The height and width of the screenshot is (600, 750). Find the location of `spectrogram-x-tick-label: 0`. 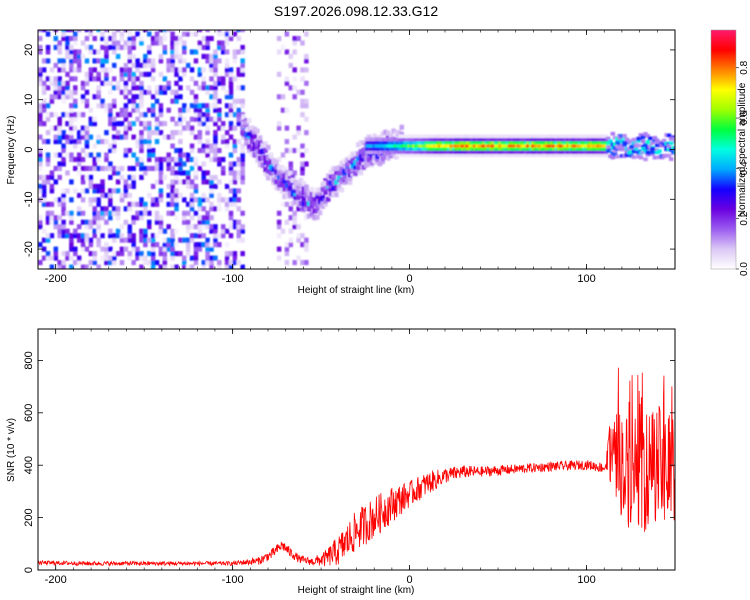

spectrogram-x-tick-label: 0 is located at coordinates (410, 279).